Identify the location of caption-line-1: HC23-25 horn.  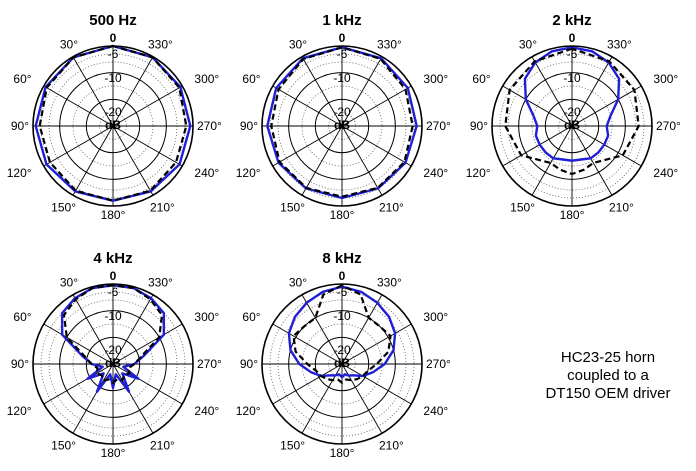
(608, 357).